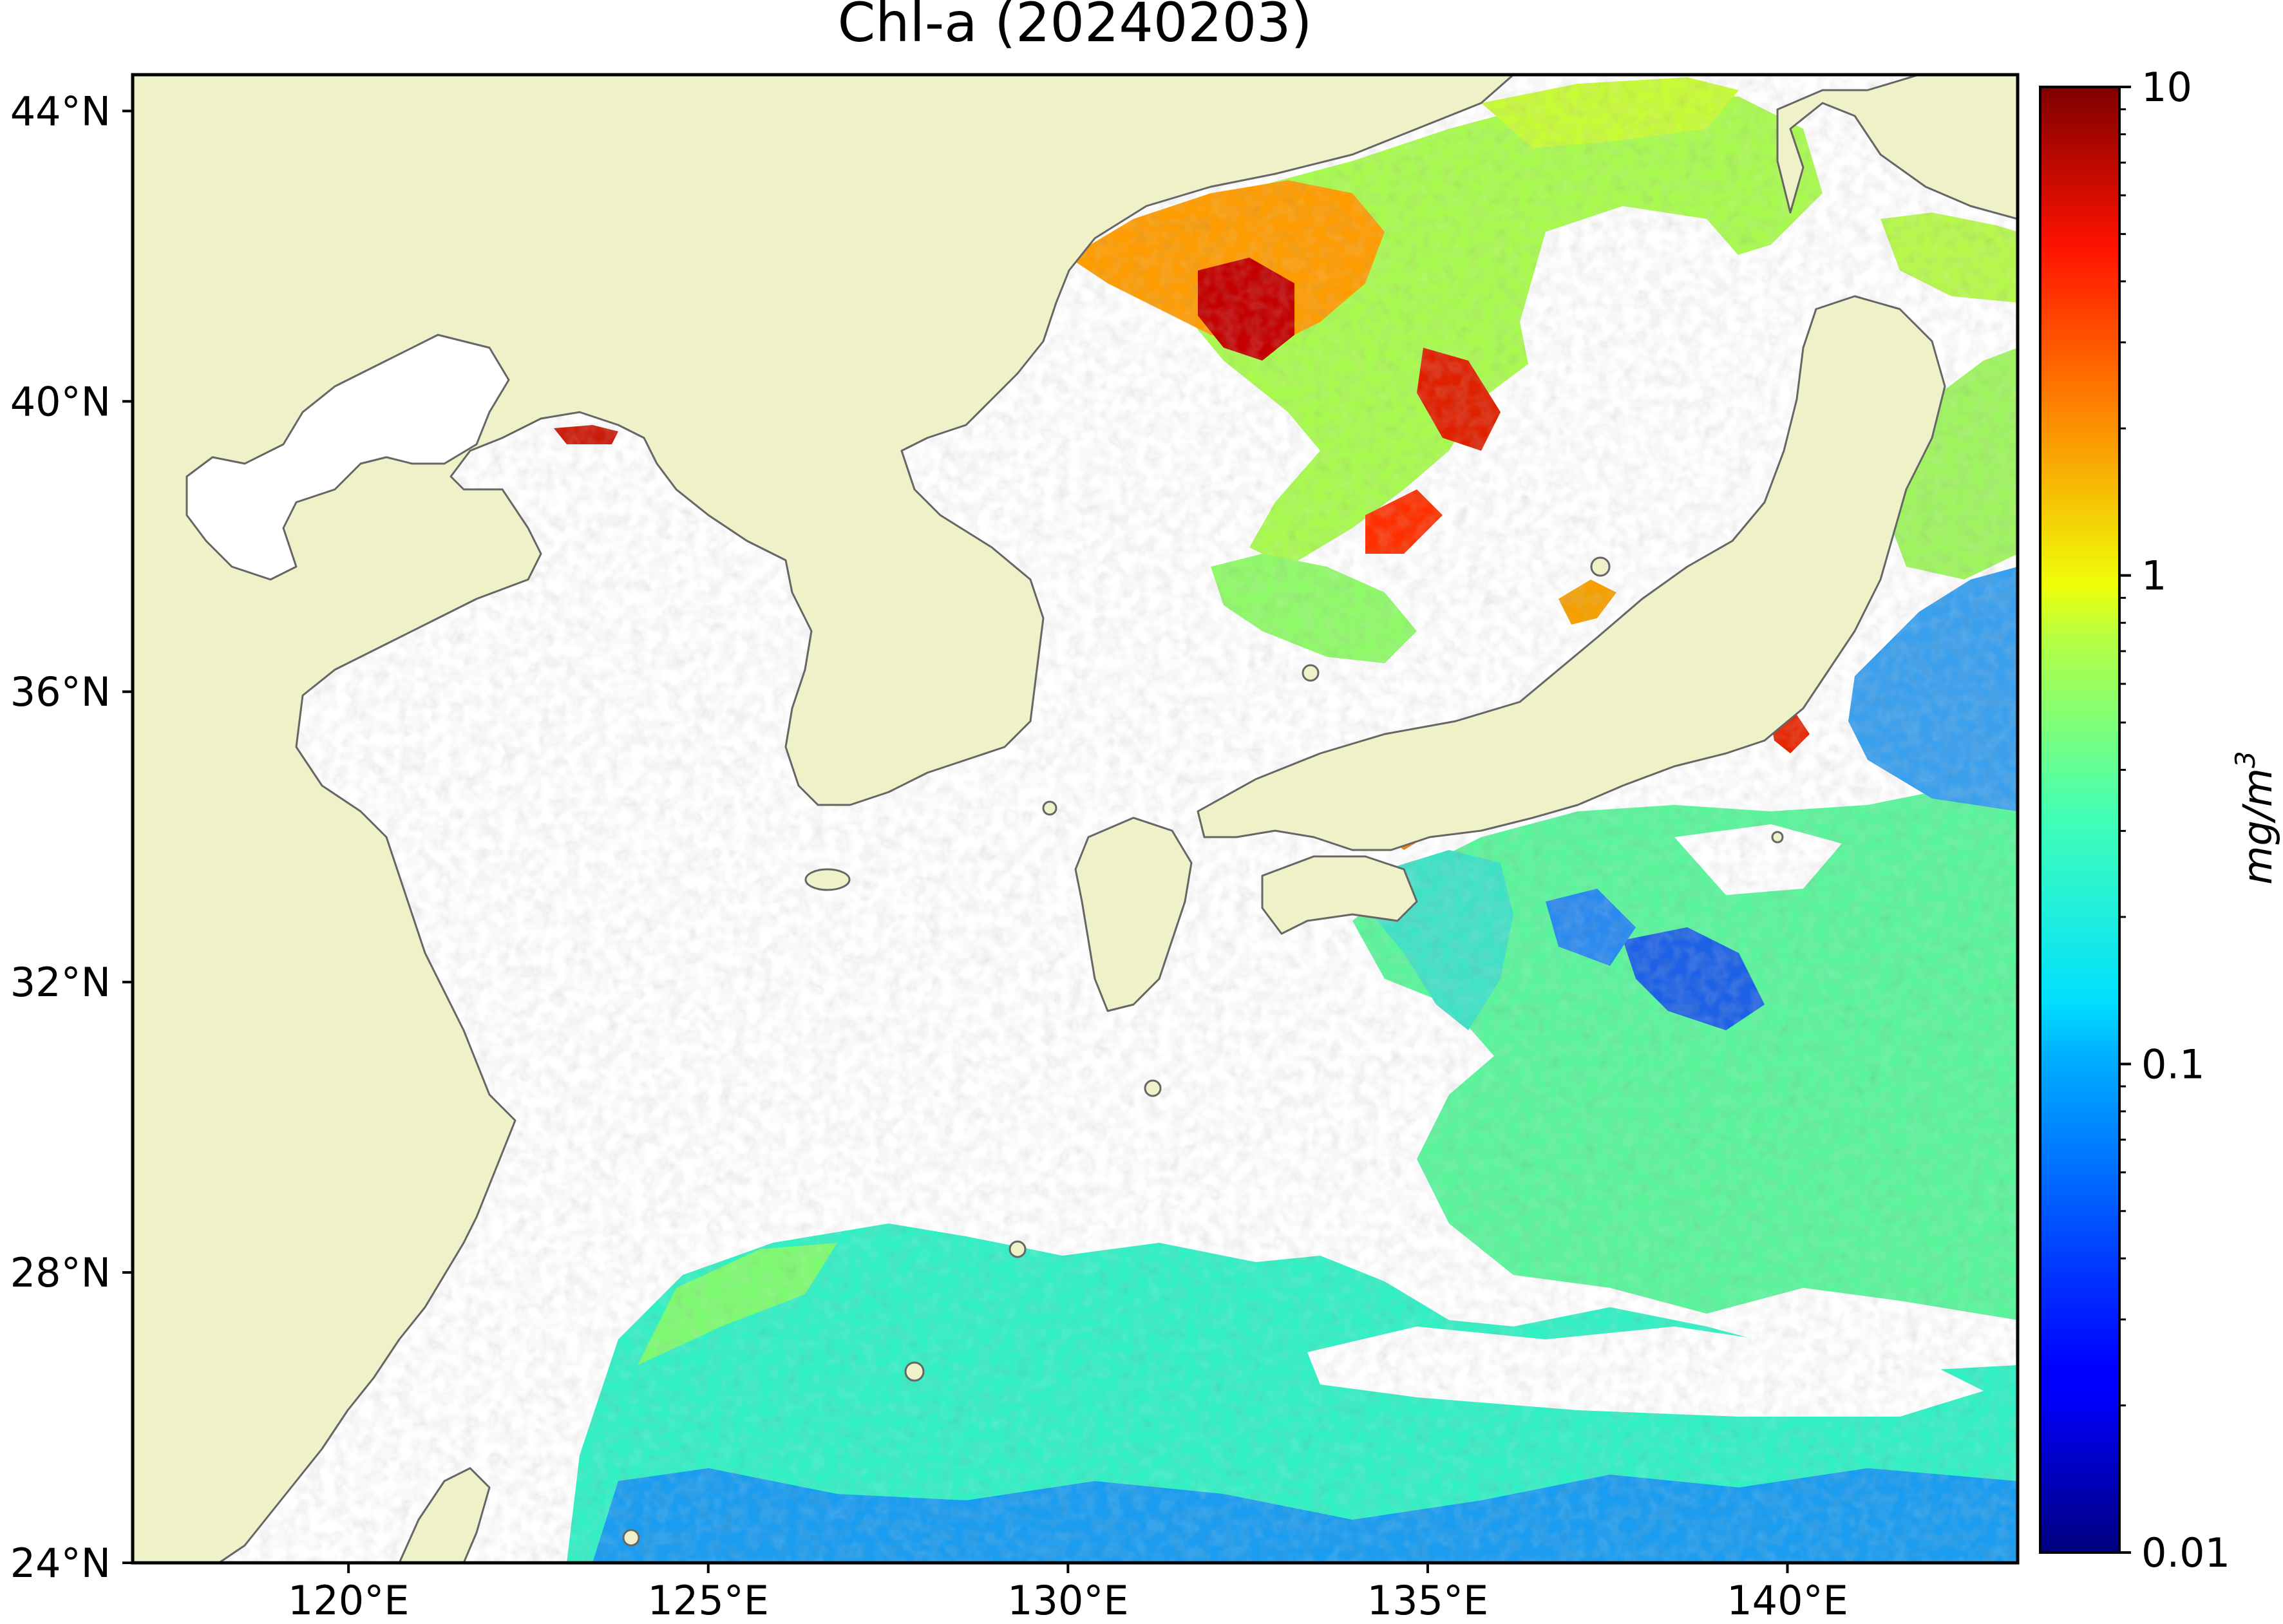 This screenshot has width=2283, height=1624. I want to click on land-jeju, so click(827, 880).